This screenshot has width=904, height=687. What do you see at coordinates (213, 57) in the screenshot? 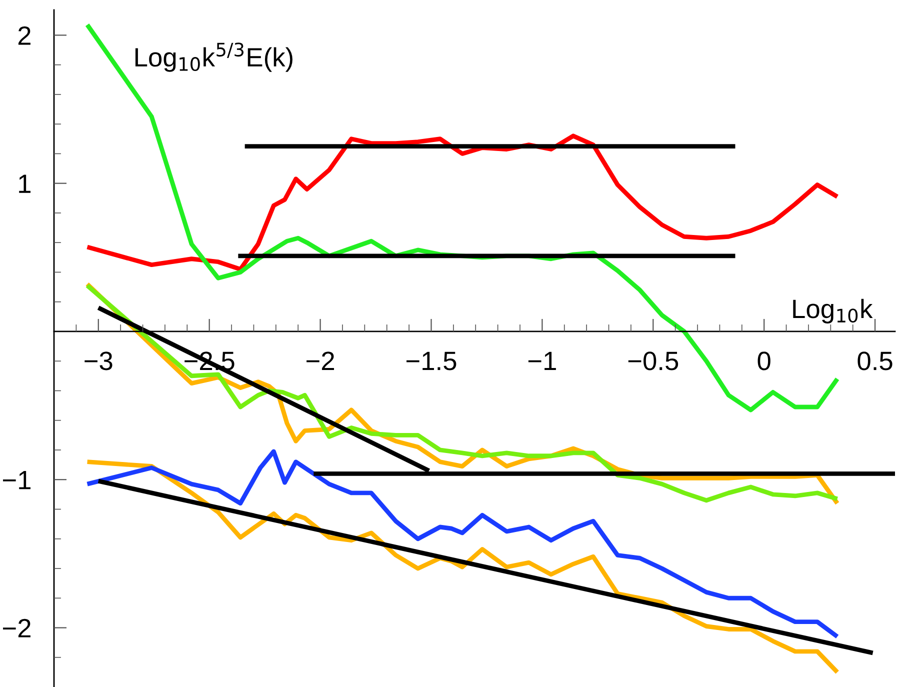
I see `y-axis-title: Log$_{10}$k$^{5/3}$E(k)` at bounding box center [213, 57].